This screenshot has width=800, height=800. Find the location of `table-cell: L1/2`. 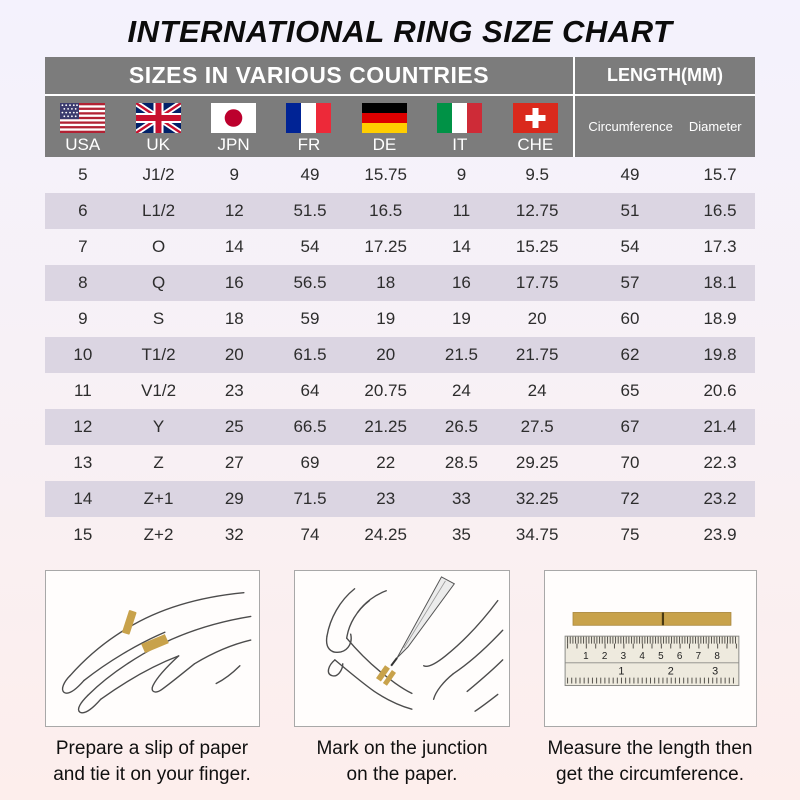

table-cell: L1/2 is located at coordinates (159, 210).